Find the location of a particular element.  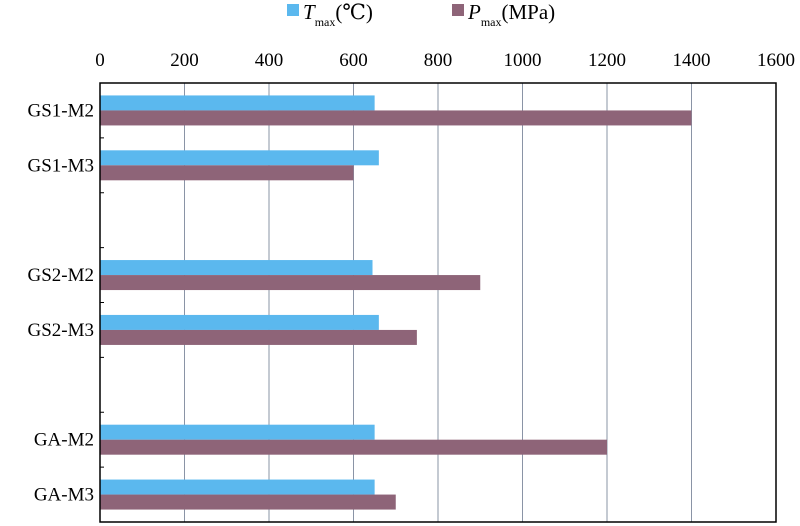

category-label: GA-M2 is located at coordinates (64, 440).